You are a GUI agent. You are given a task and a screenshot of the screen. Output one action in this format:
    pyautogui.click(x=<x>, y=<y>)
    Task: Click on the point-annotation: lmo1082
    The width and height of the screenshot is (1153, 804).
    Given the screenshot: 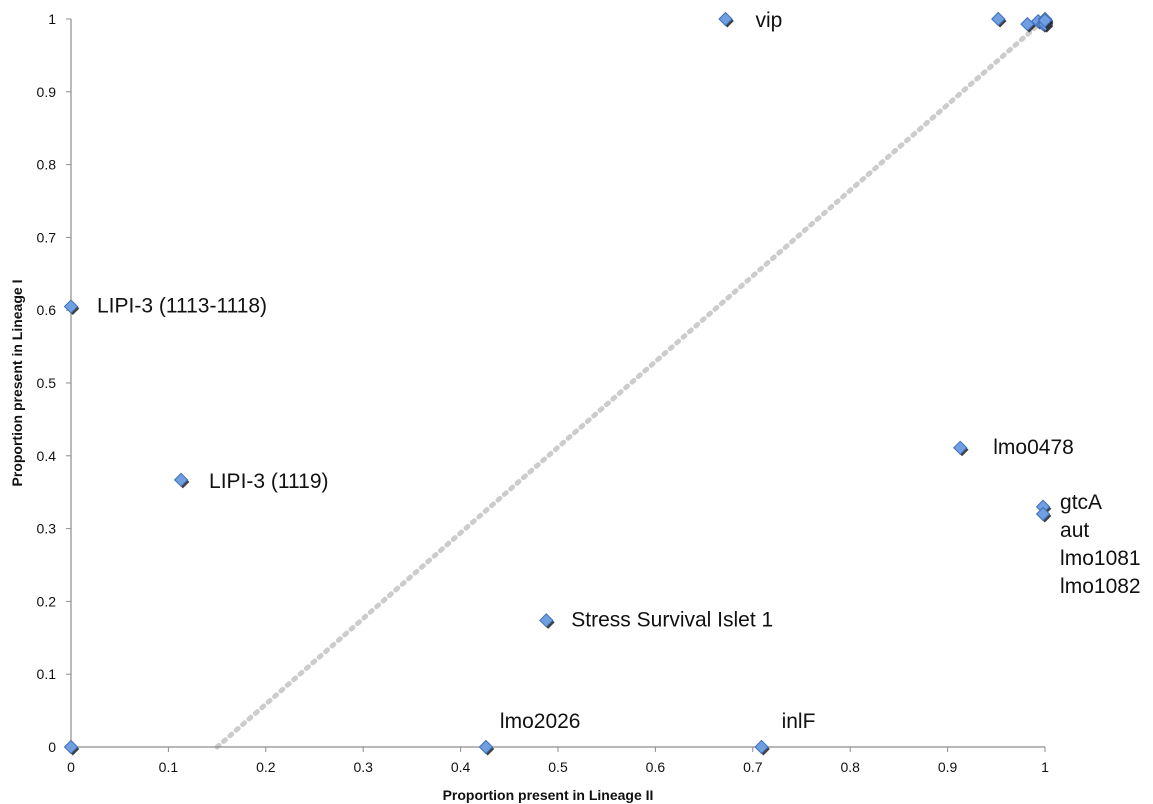 What is the action you would take?
    pyautogui.click(x=1100, y=586)
    